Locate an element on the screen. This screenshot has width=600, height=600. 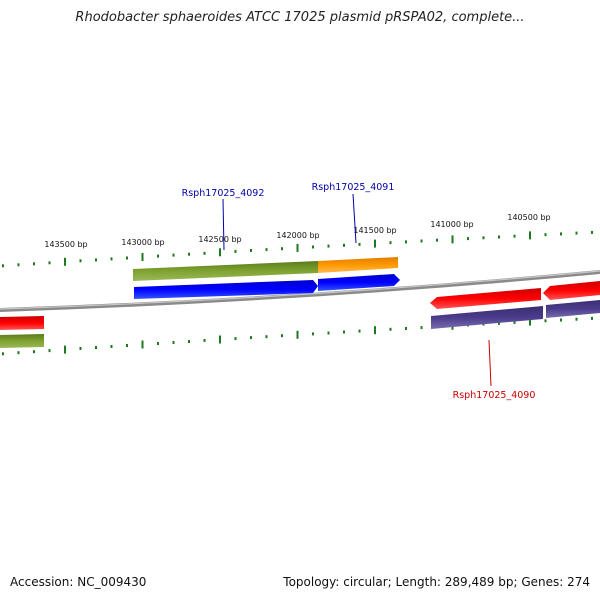
tick-label-140500: 140500 bp is located at coordinates (528, 217).